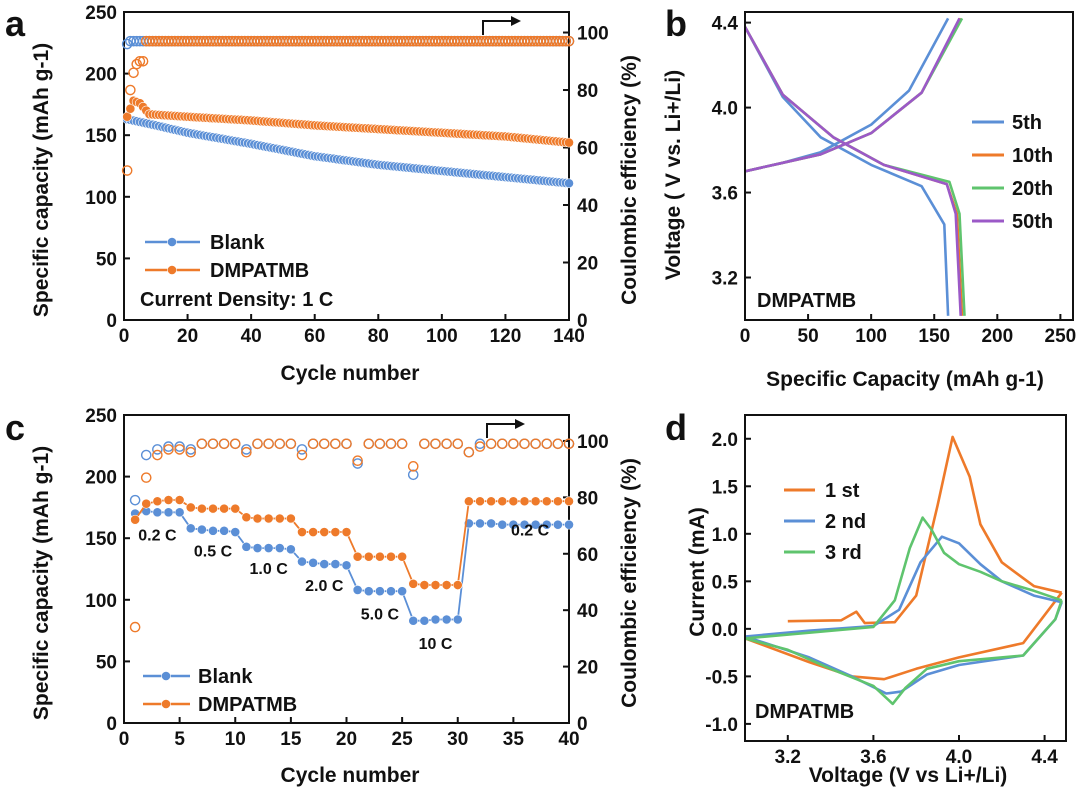 This screenshot has height=789, width=1080. Describe the element at coordinates (925, 530) in the screenshot. I see `d-forward-curve-1 st` at that location.